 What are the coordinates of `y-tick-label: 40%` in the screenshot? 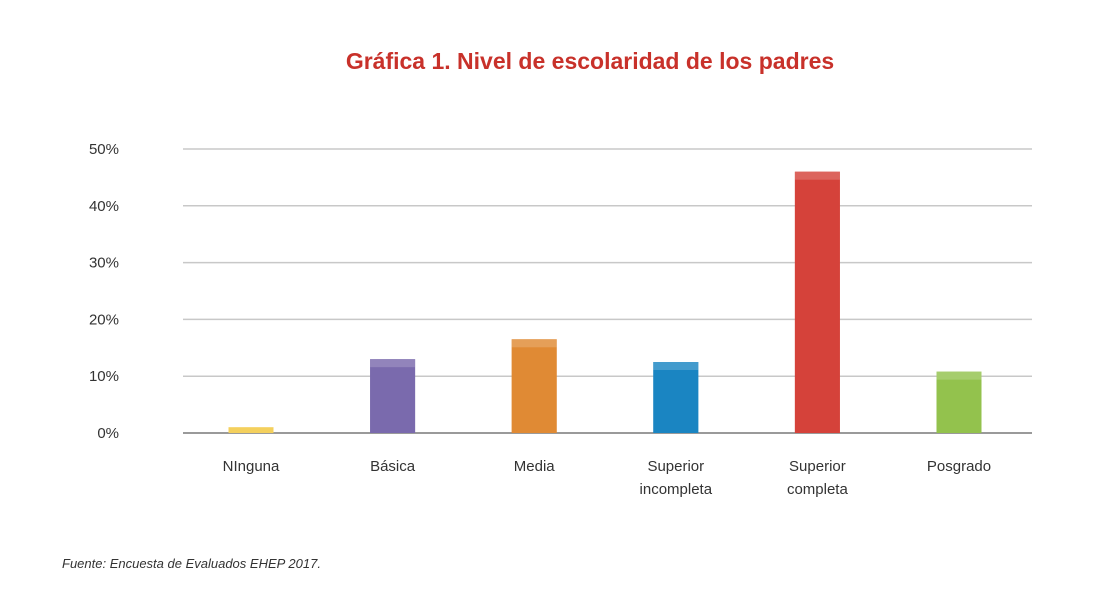 It's located at (104, 206).